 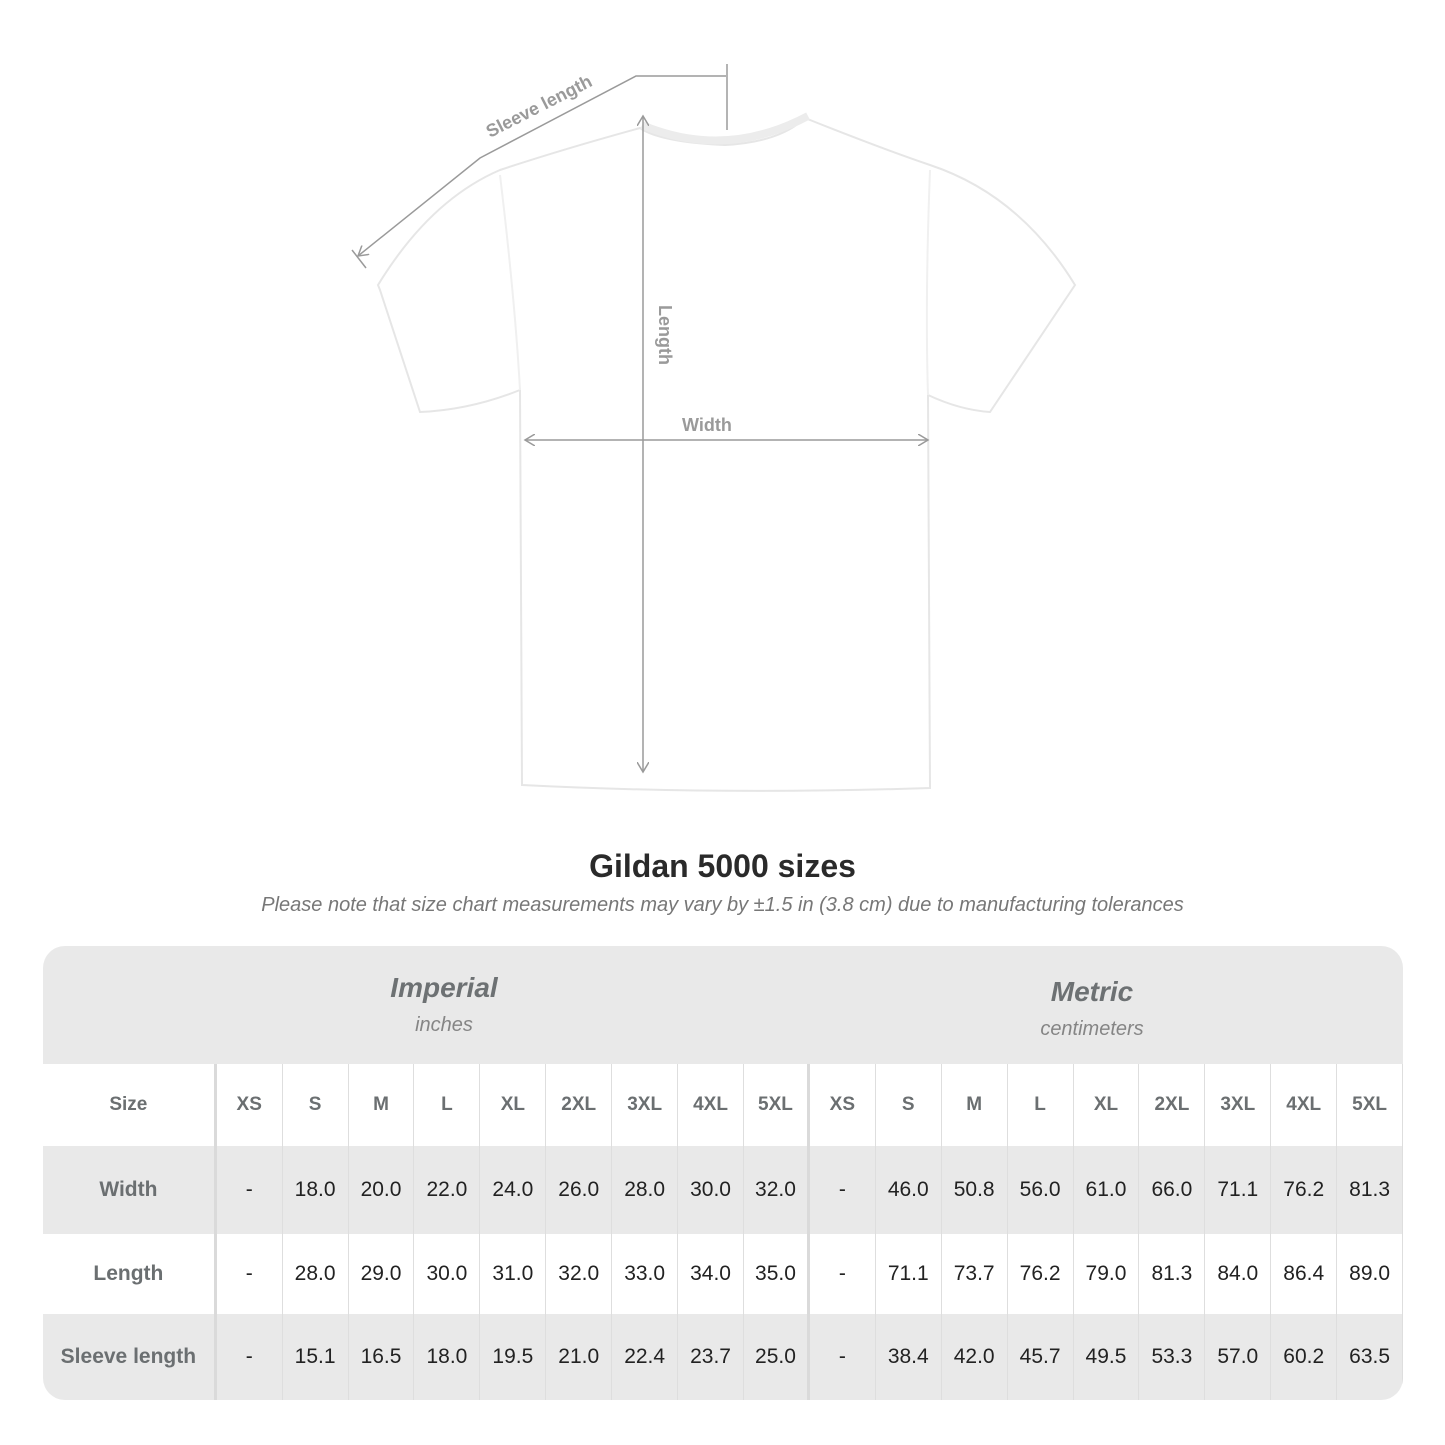 I want to click on size-metric: M, so click(x=975, y=1105).